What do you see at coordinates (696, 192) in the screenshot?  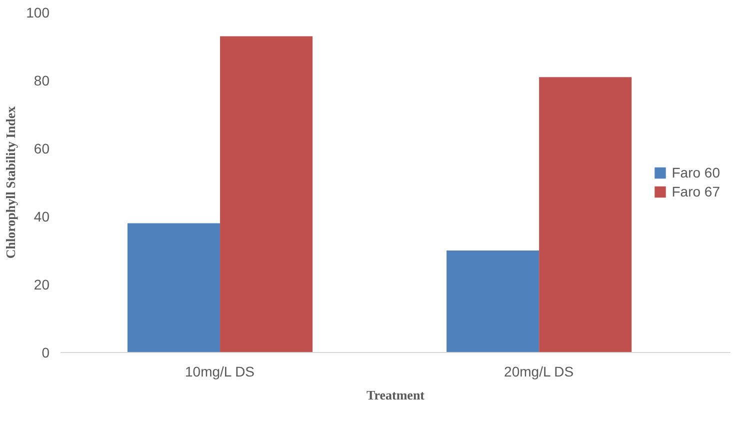 I see `legend-label: Faro 67` at bounding box center [696, 192].